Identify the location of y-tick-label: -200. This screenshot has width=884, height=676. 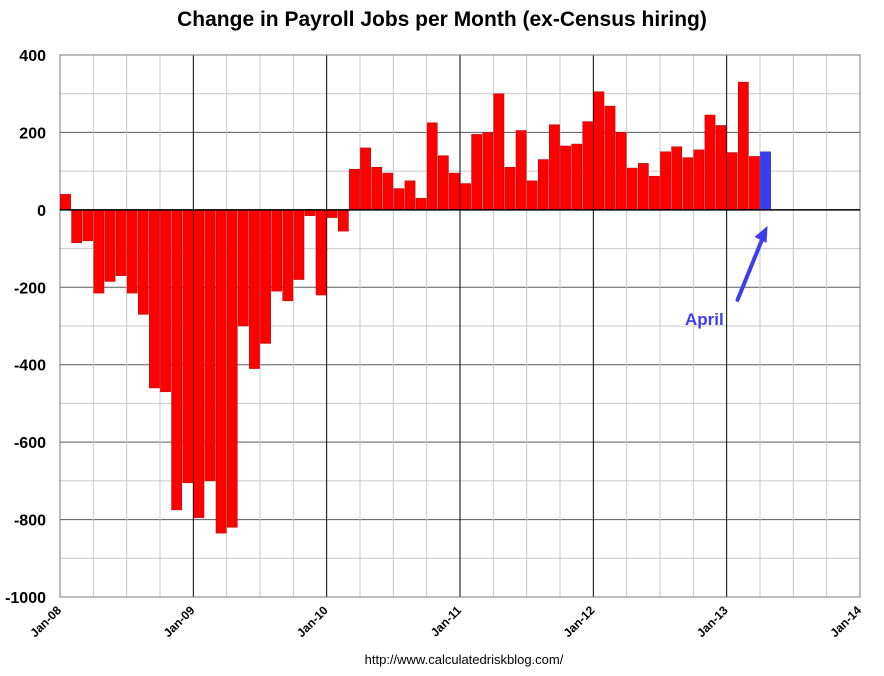
(30, 288).